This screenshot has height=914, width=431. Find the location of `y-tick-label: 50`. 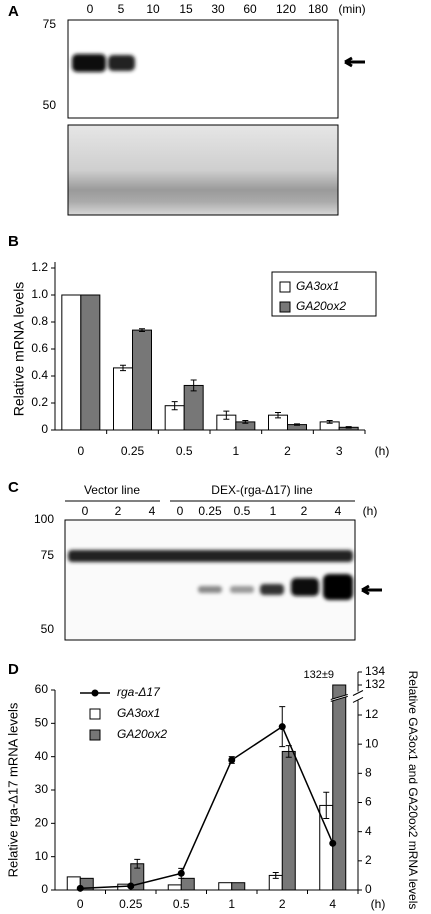

y-tick-label: 50 is located at coordinates (42, 723).